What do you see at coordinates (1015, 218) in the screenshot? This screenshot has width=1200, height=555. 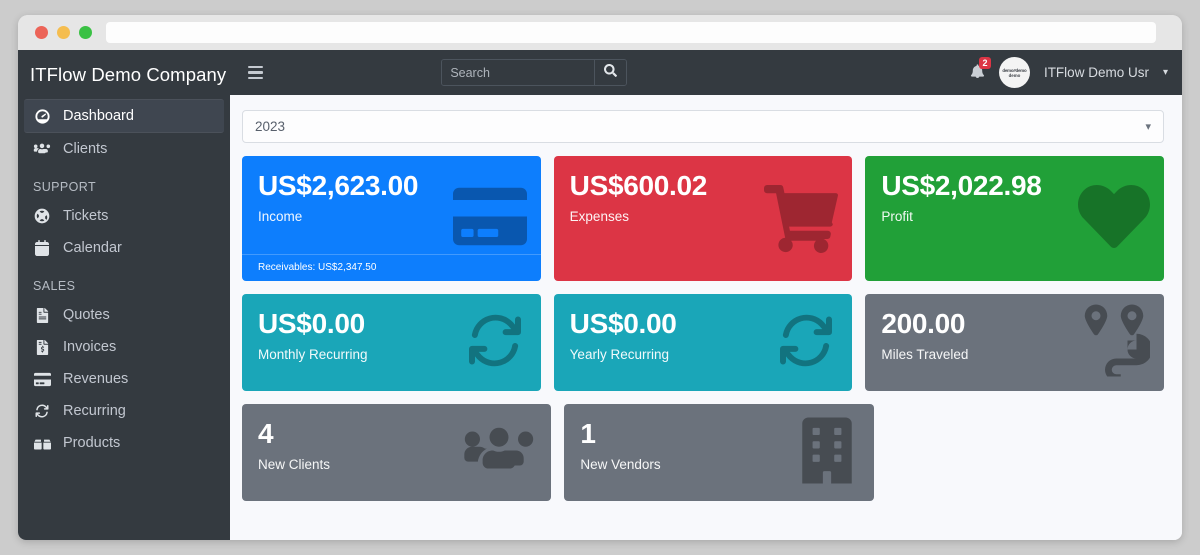 I see `stat-card-profit: US$2,022.98 Profit` at bounding box center [1015, 218].